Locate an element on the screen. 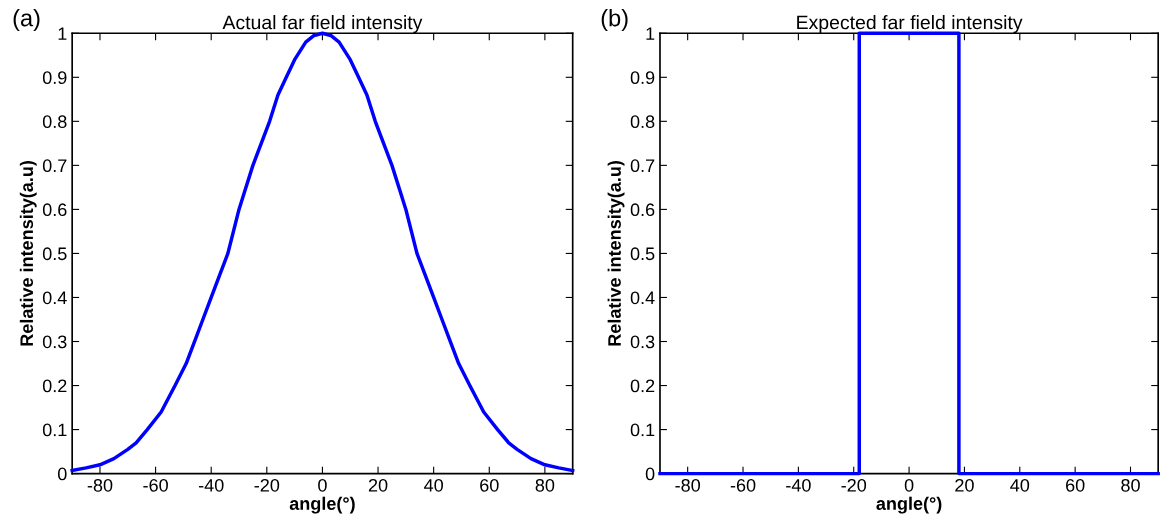  text: (a) is located at coordinates (26, 20).